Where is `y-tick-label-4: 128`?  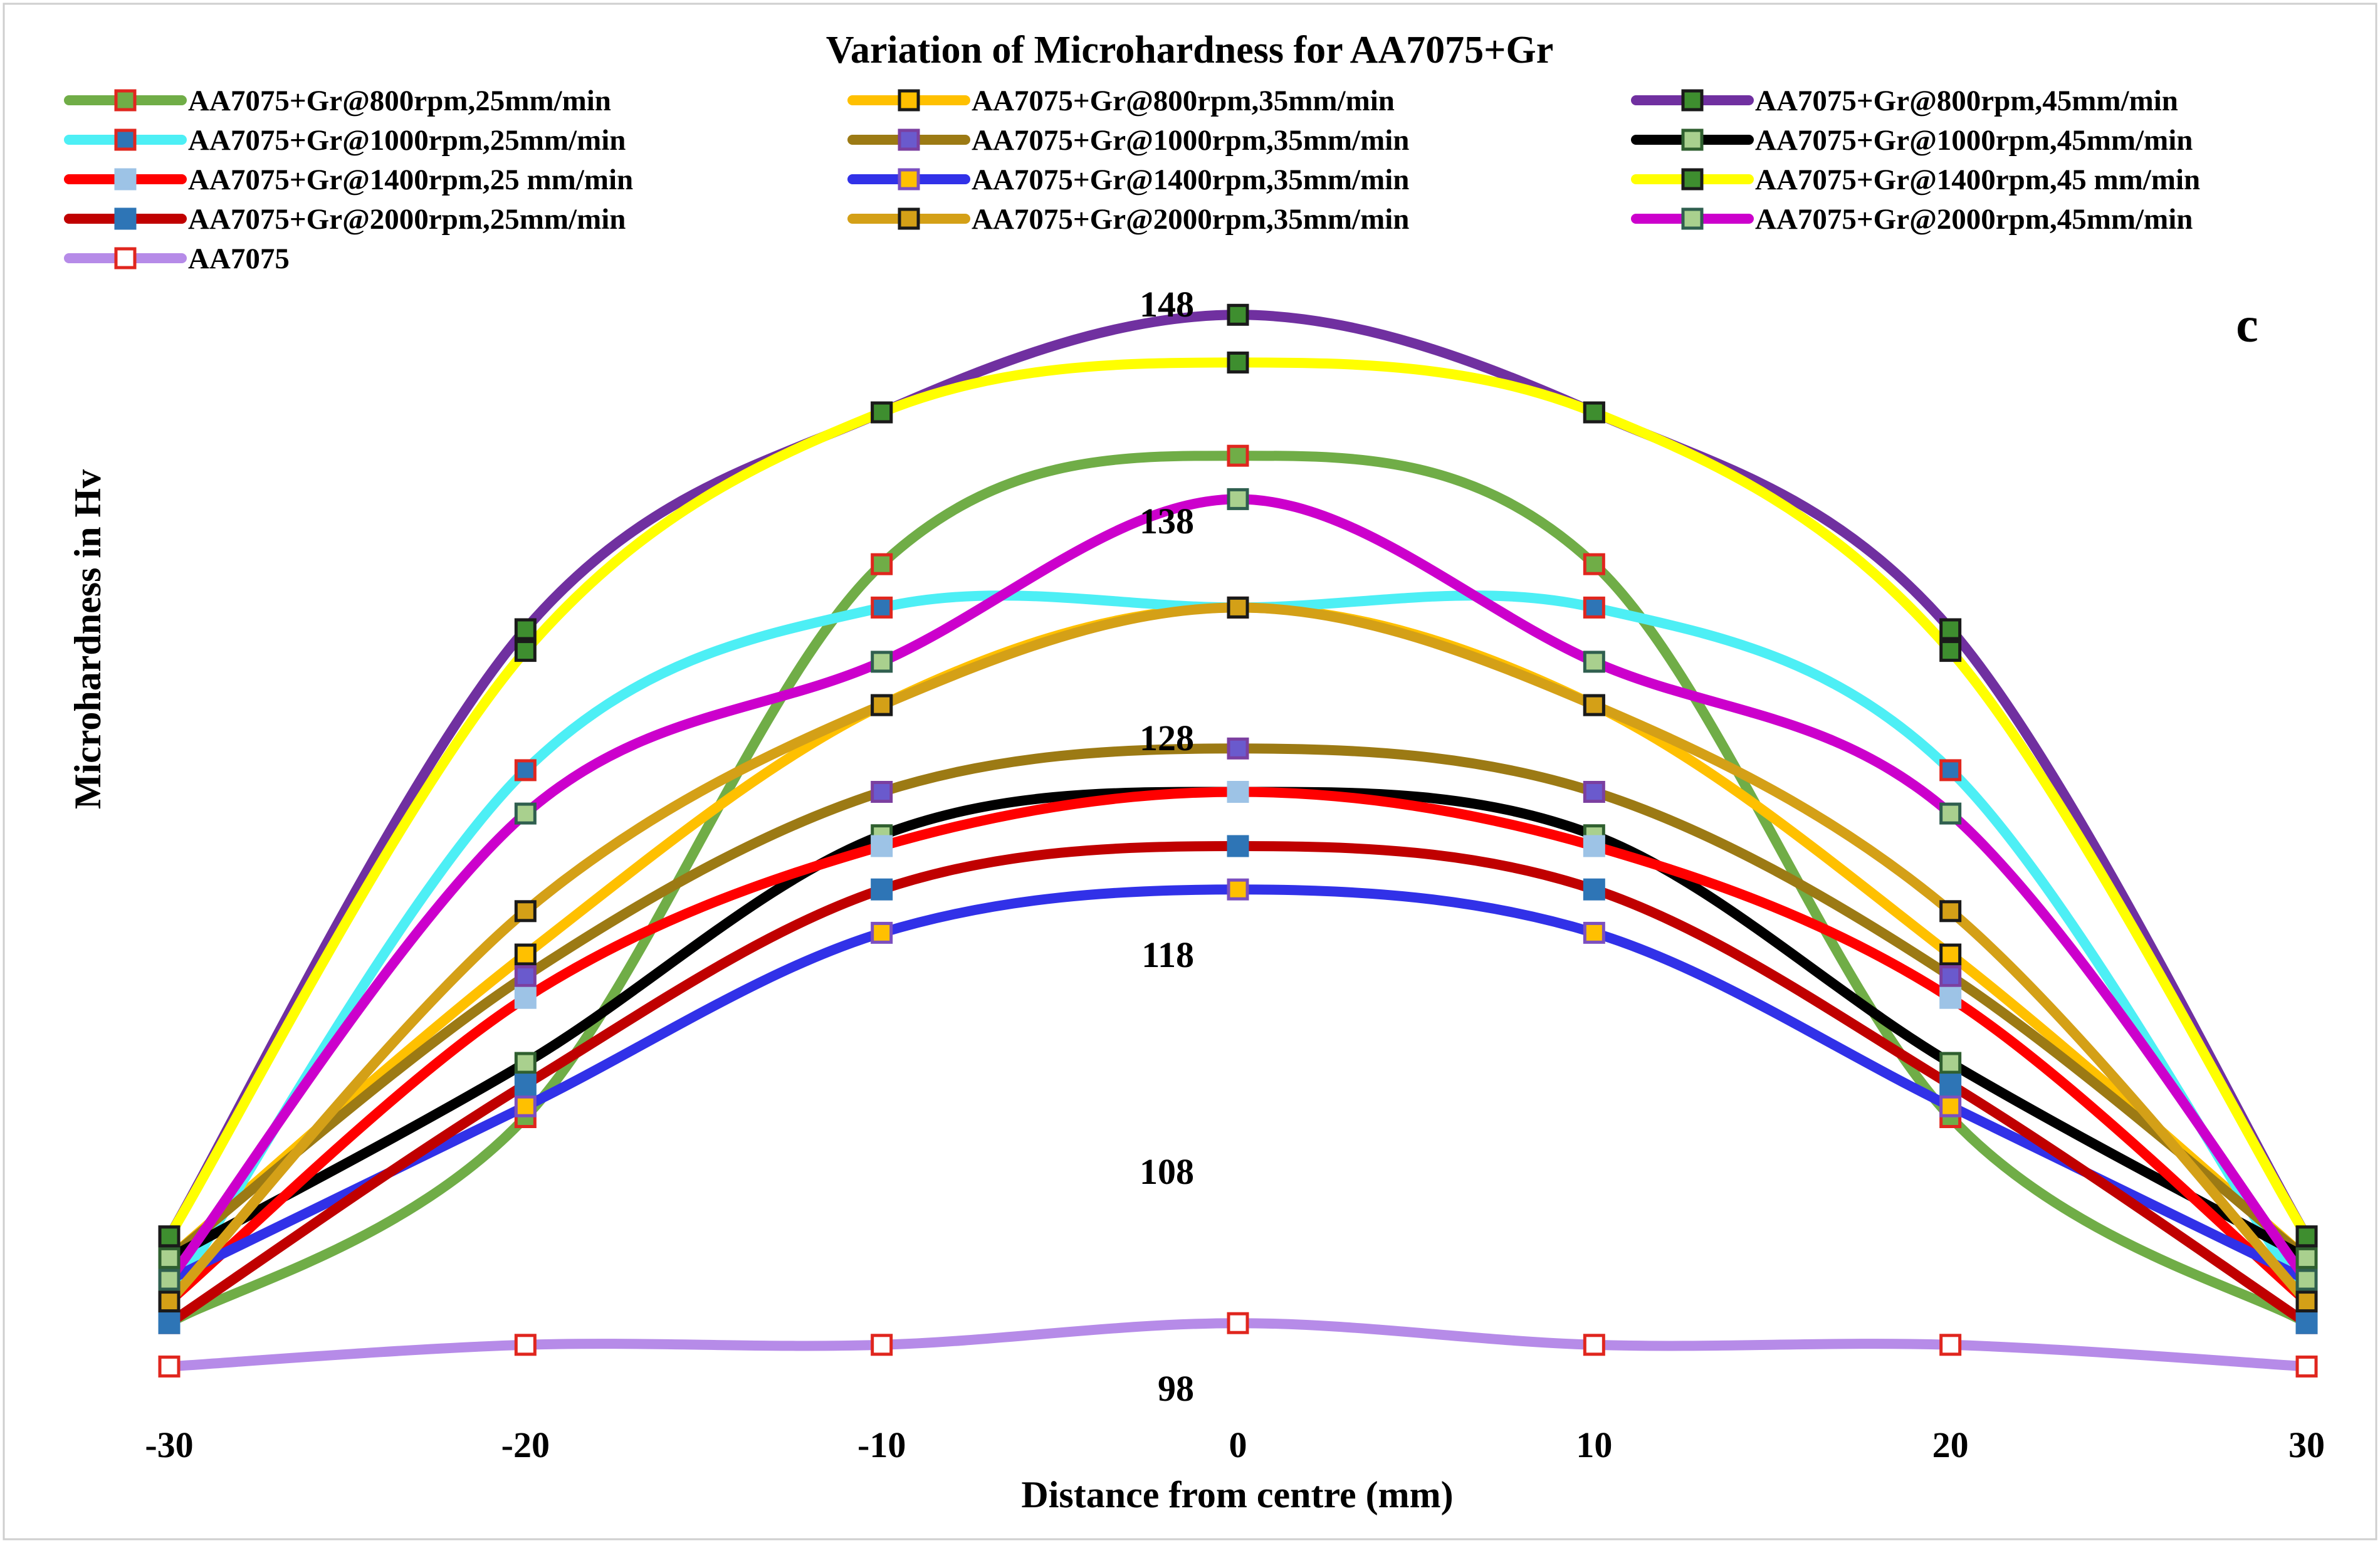 y-tick-label-4: 128 is located at coordinates (1167, 738).